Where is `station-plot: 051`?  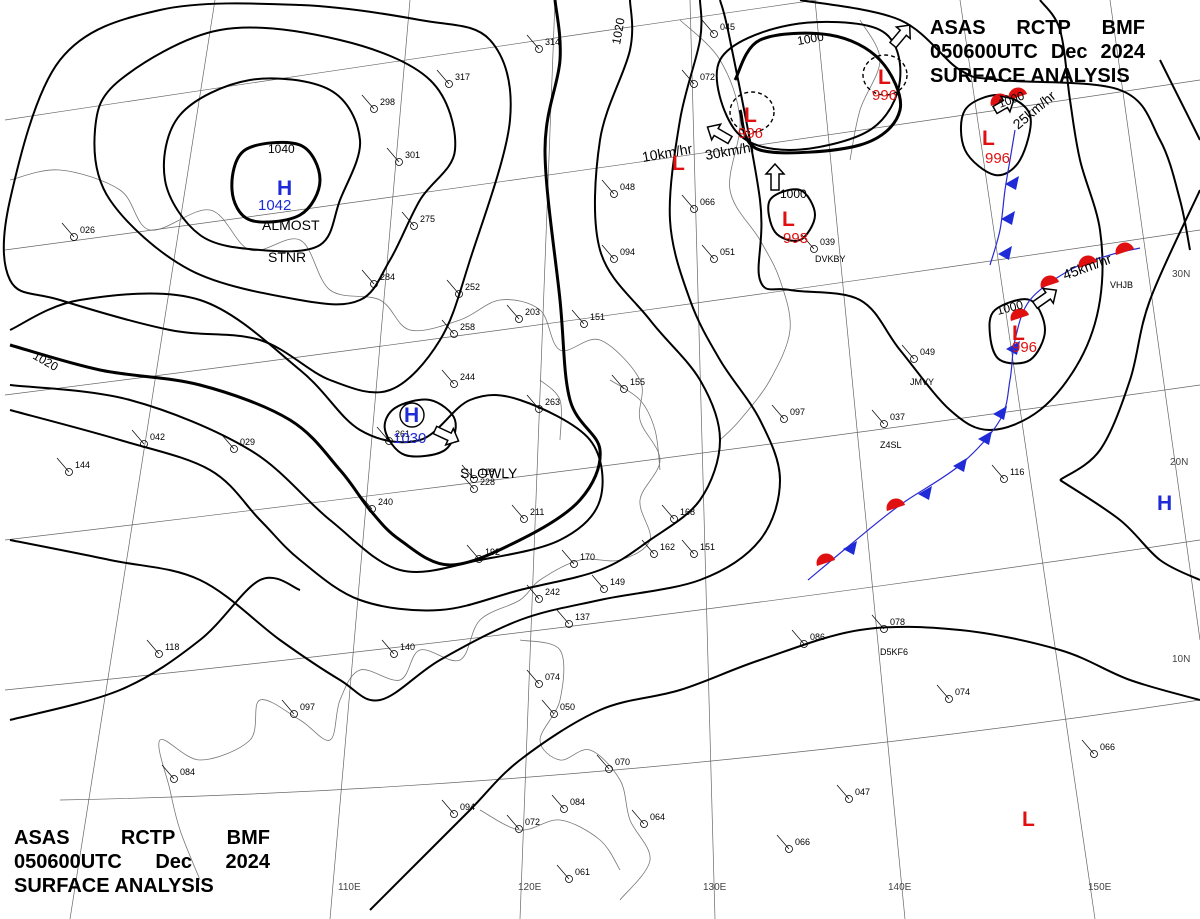 station-plot: 051 is located at coordinates (718, 253).